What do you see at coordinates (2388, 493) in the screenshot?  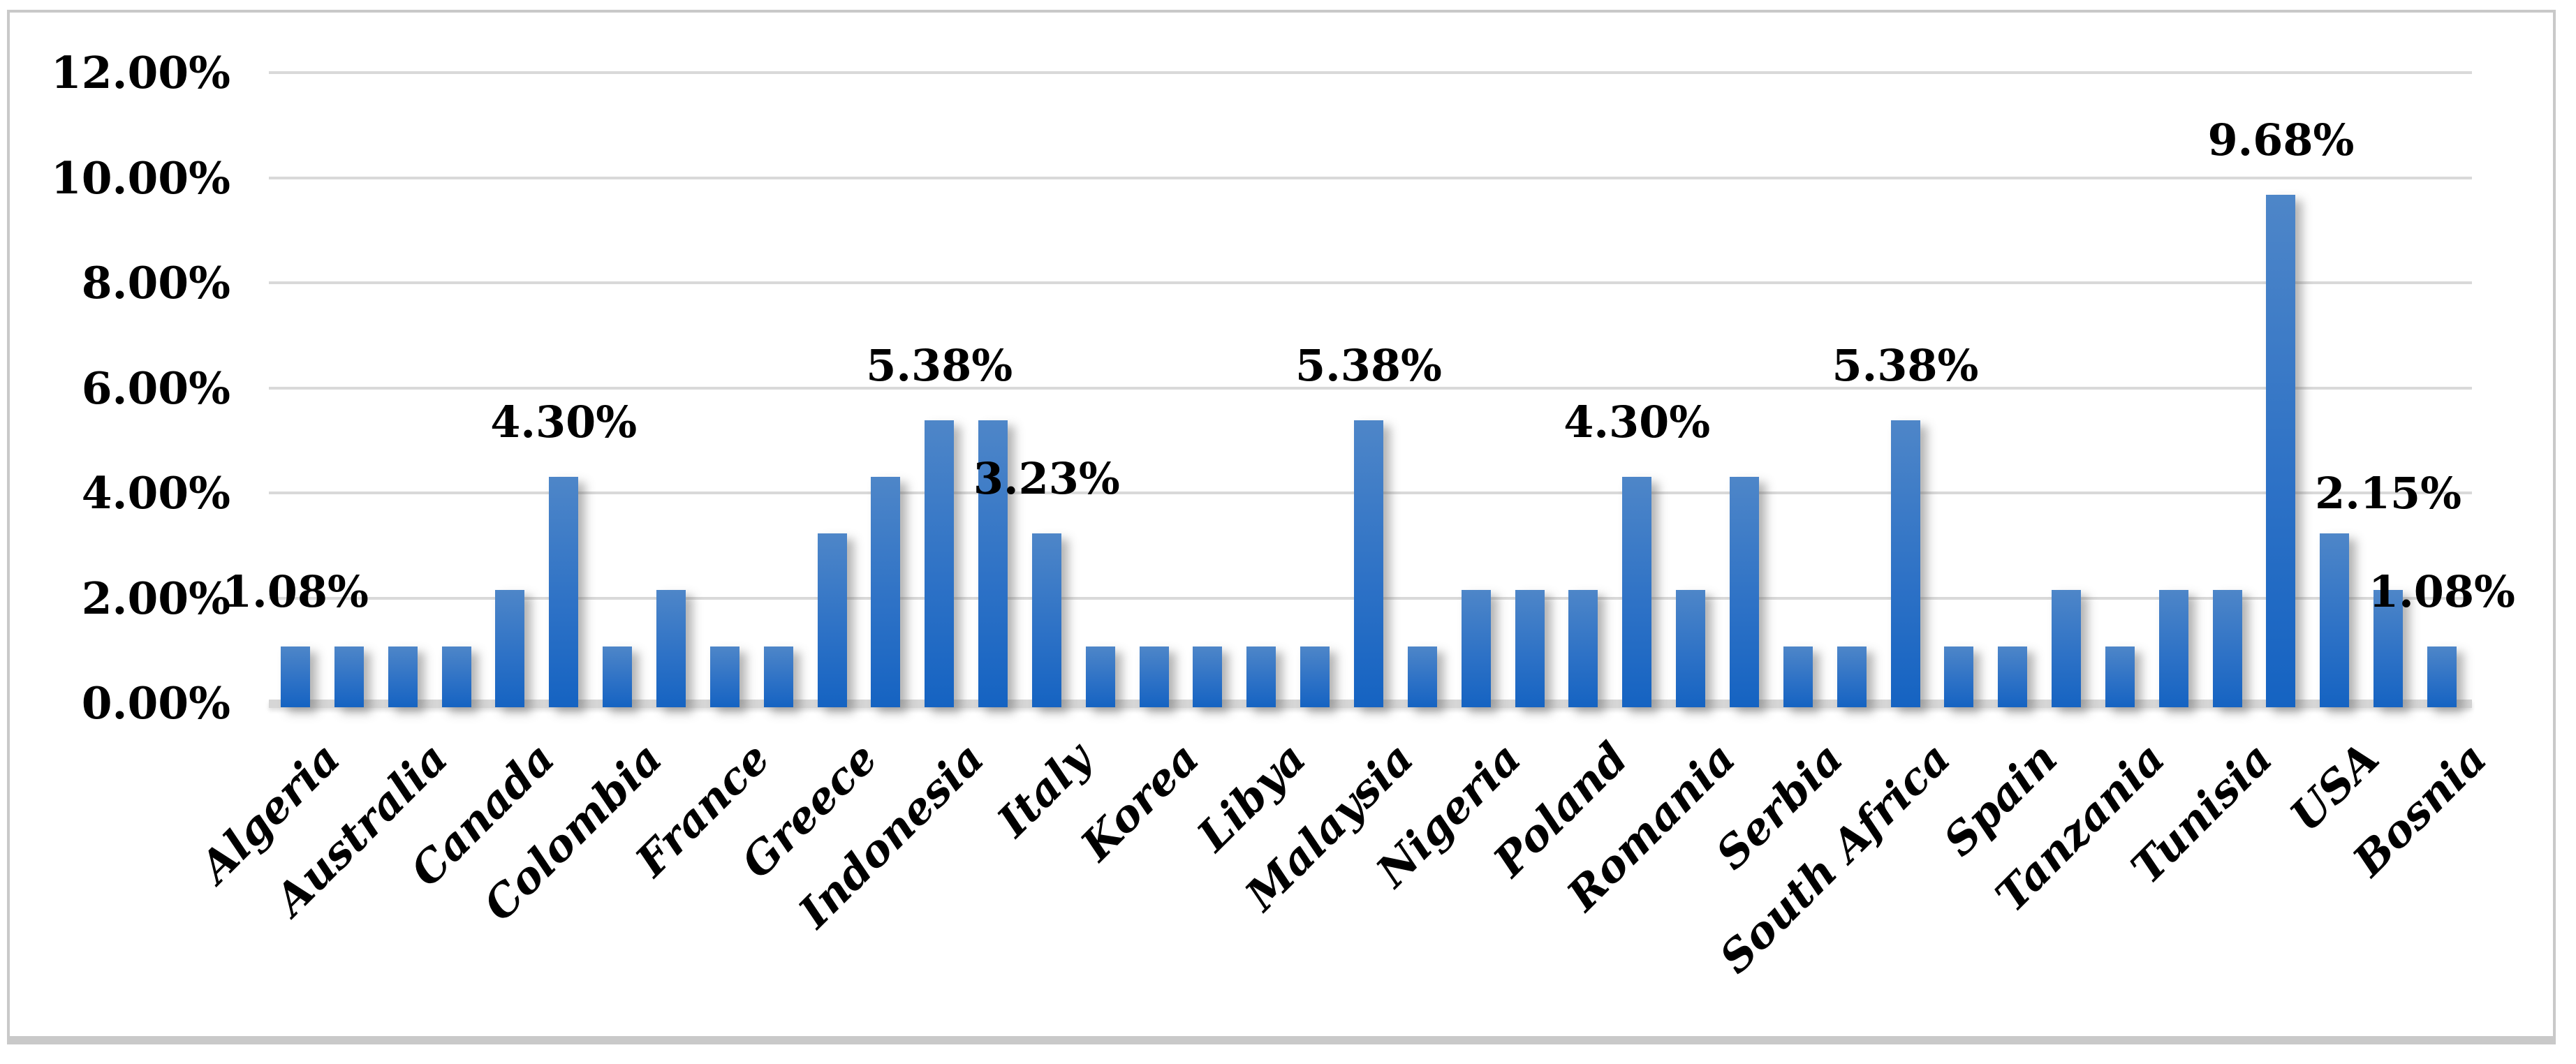 I see `data-label: 2.15%` at bounding box center [2388, 493].